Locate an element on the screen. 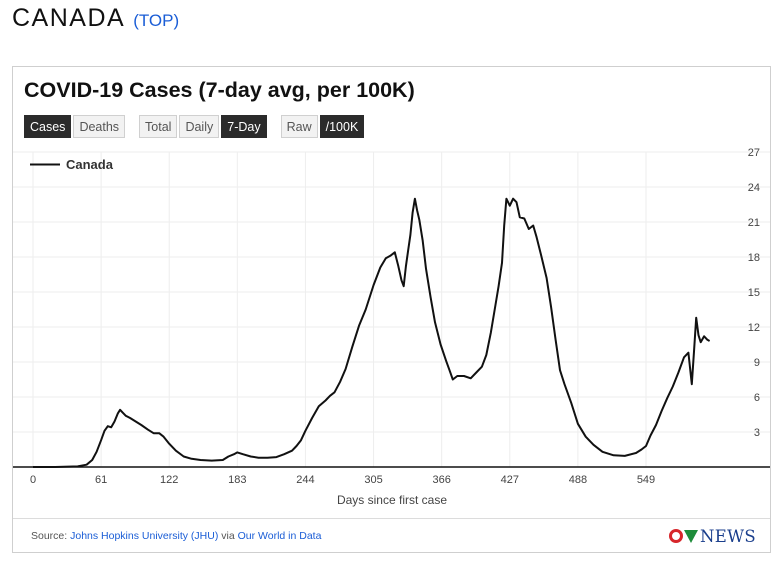  y-tick-label: 3 is located at coordinates (757, 433).